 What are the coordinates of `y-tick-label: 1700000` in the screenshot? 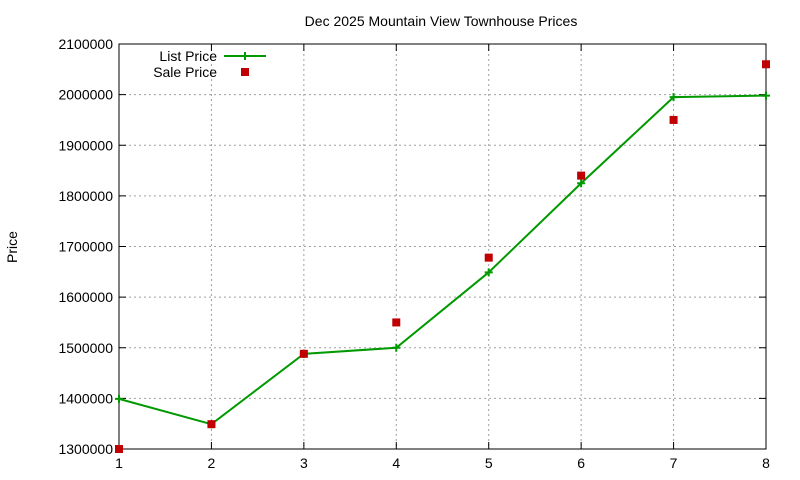 It's located at (85, 247).